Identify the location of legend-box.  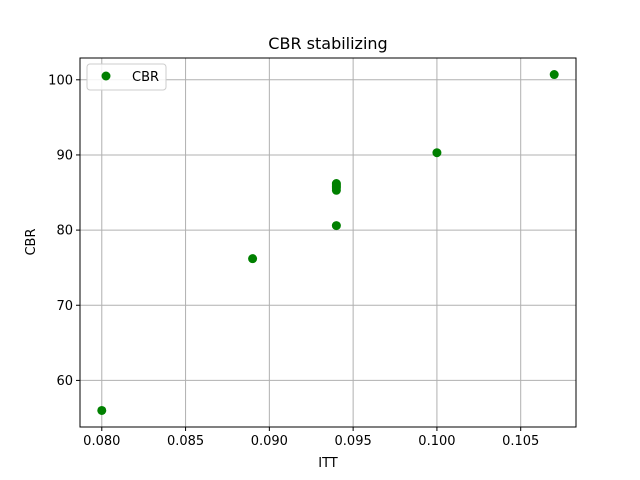
(126, 77).